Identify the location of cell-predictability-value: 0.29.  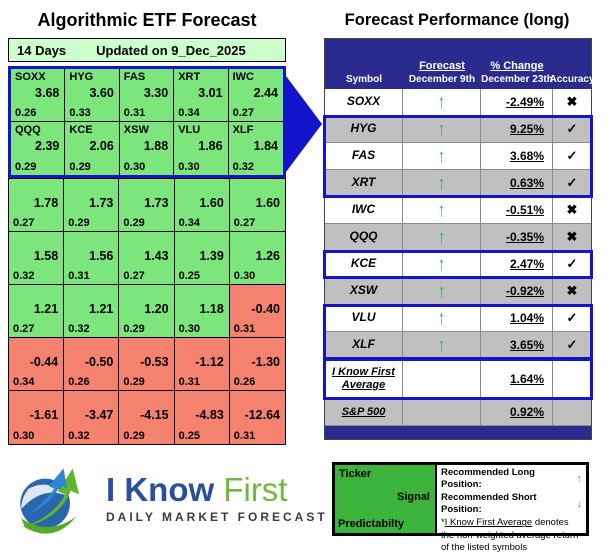
(134, 223).